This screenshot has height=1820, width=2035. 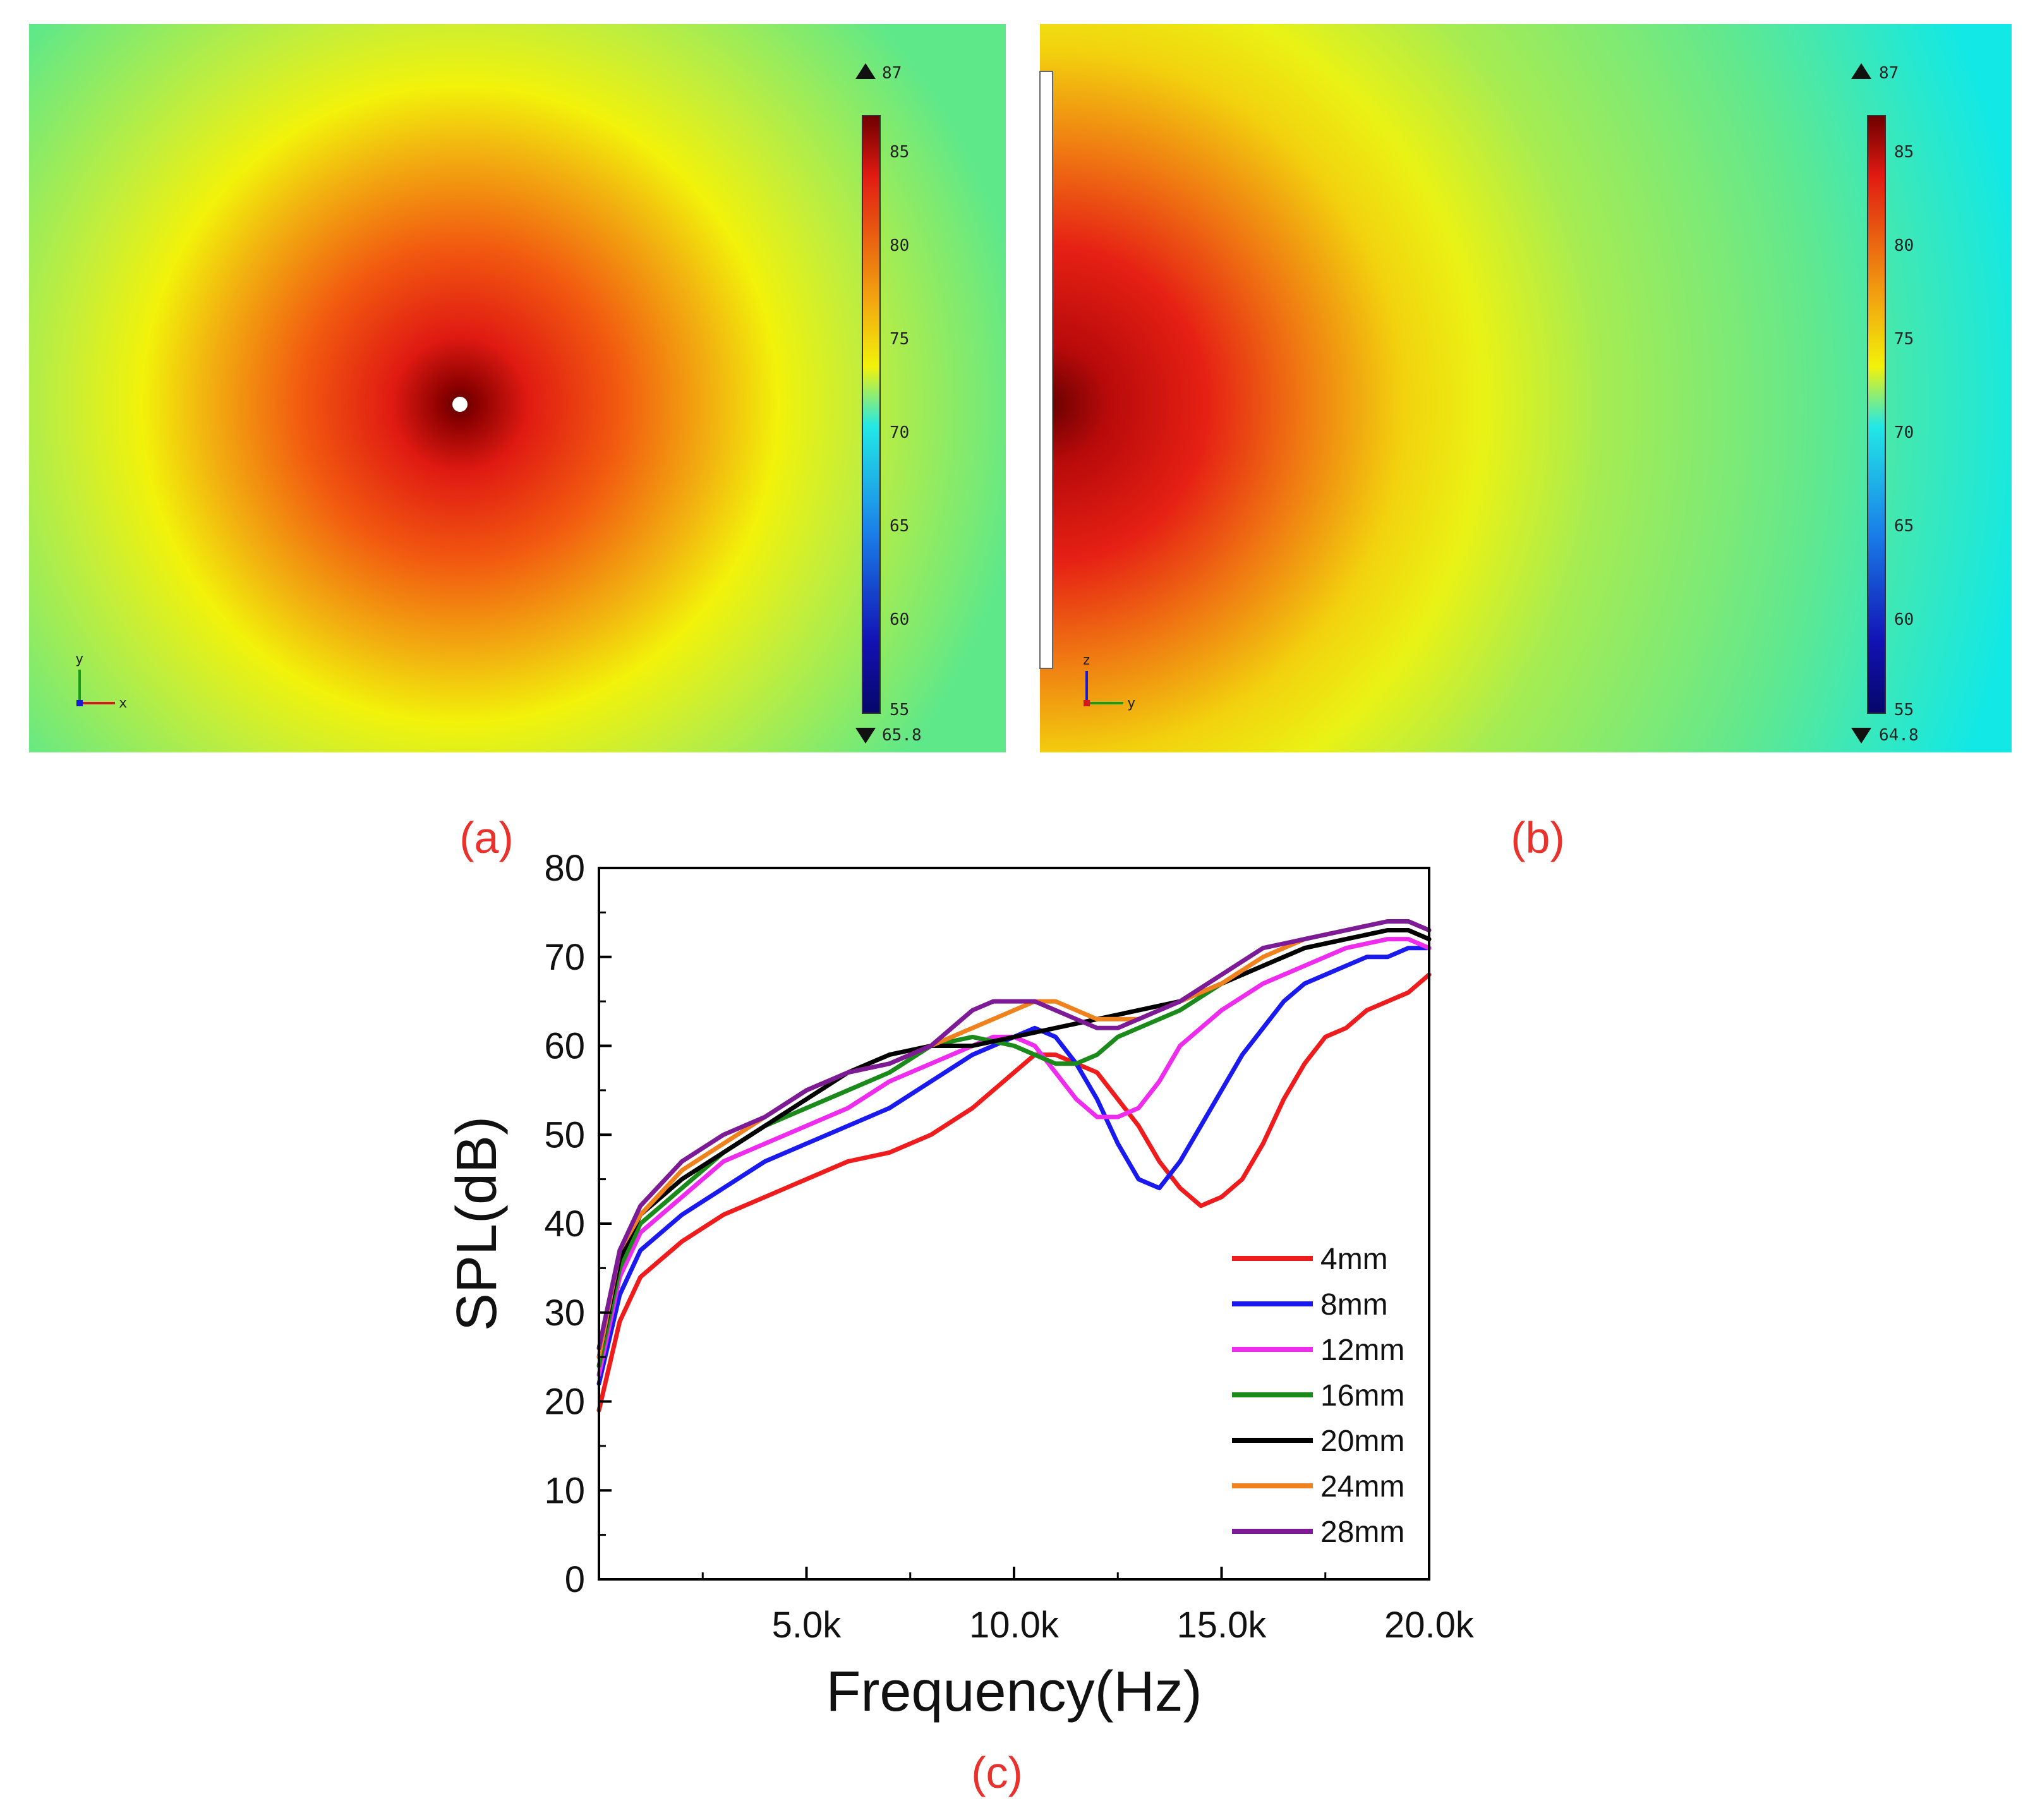 What do you see at coordinates (872, 414) in the screenshot?
I see `colorbar-a` at bounding box center [872, 414].